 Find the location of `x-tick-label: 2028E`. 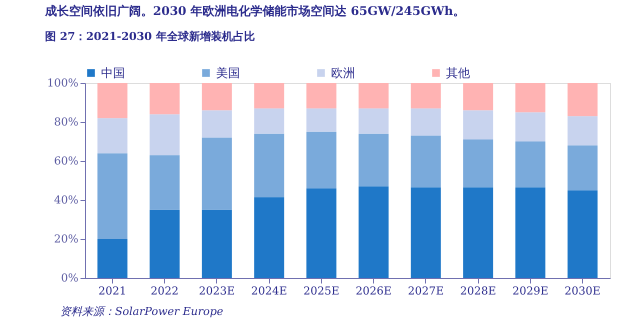

x-tick-label: 2028E is located at coordinates (478, 291).